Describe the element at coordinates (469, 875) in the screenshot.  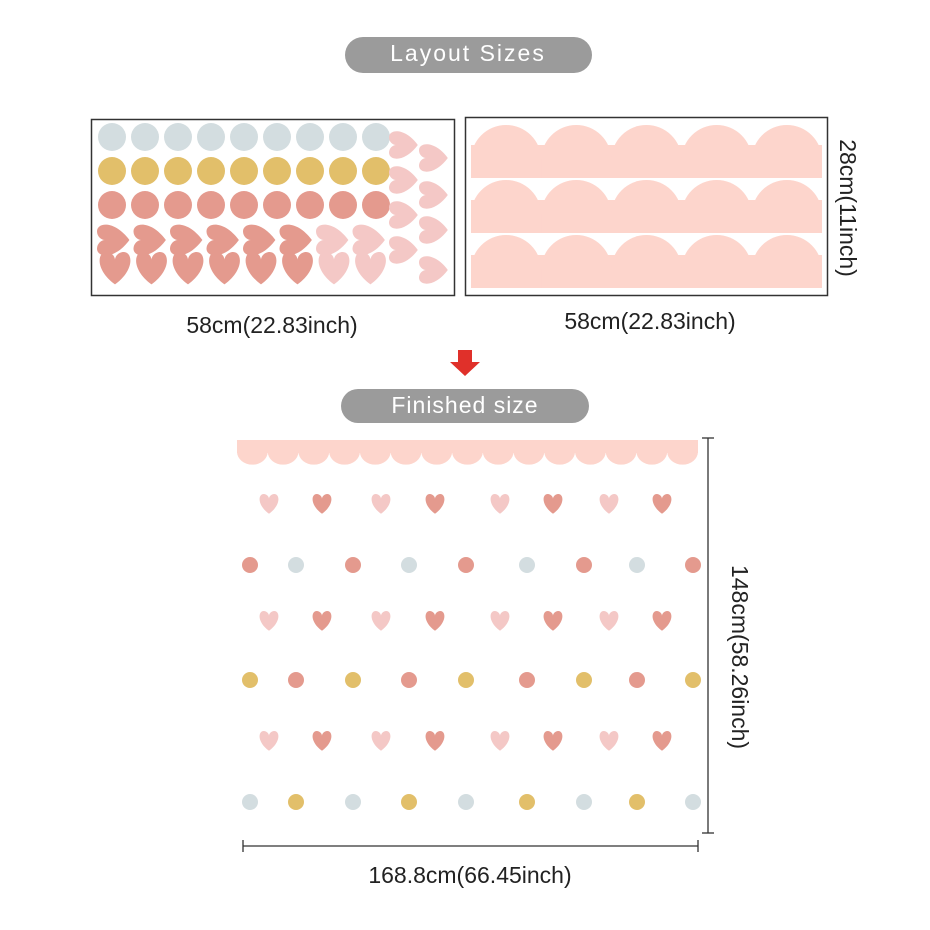
I see `finished-width: 168.8cm(66.45inch)` at that location.